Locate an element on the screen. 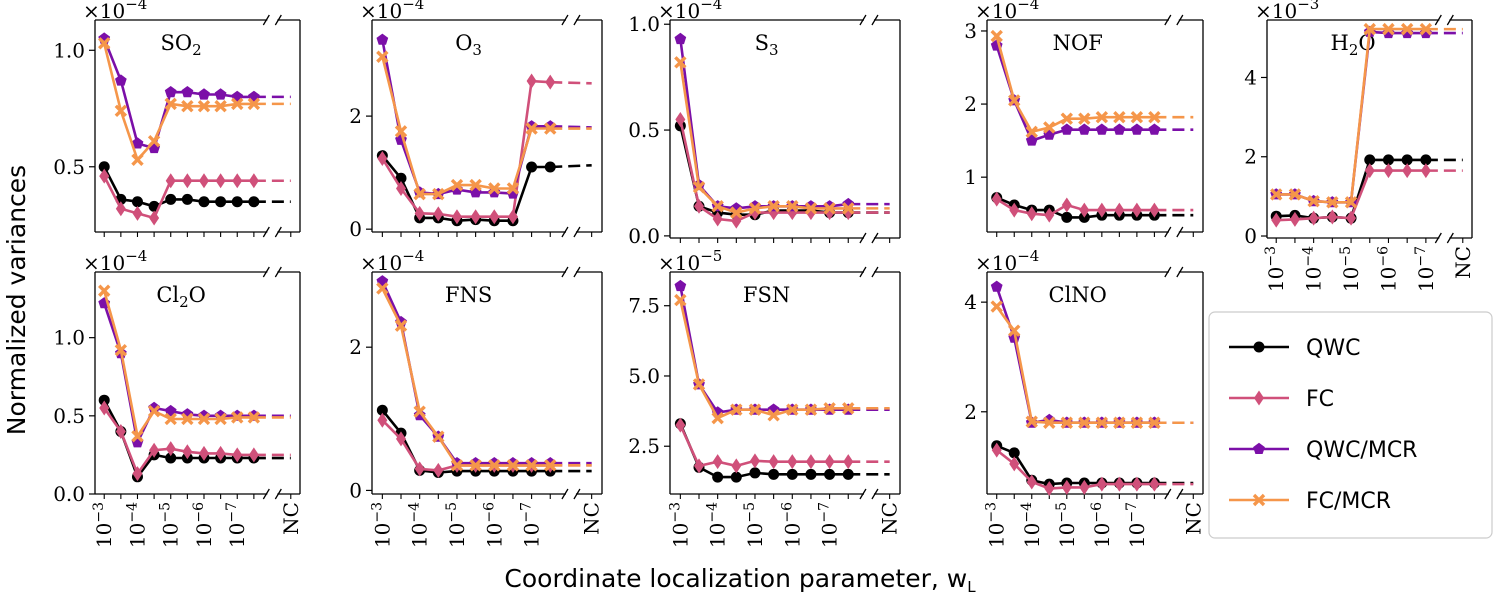 Image resolution: width=1495 pixels, height=598 pixels. legend-entry-fc: FC is located at coordinates (1281, 399).